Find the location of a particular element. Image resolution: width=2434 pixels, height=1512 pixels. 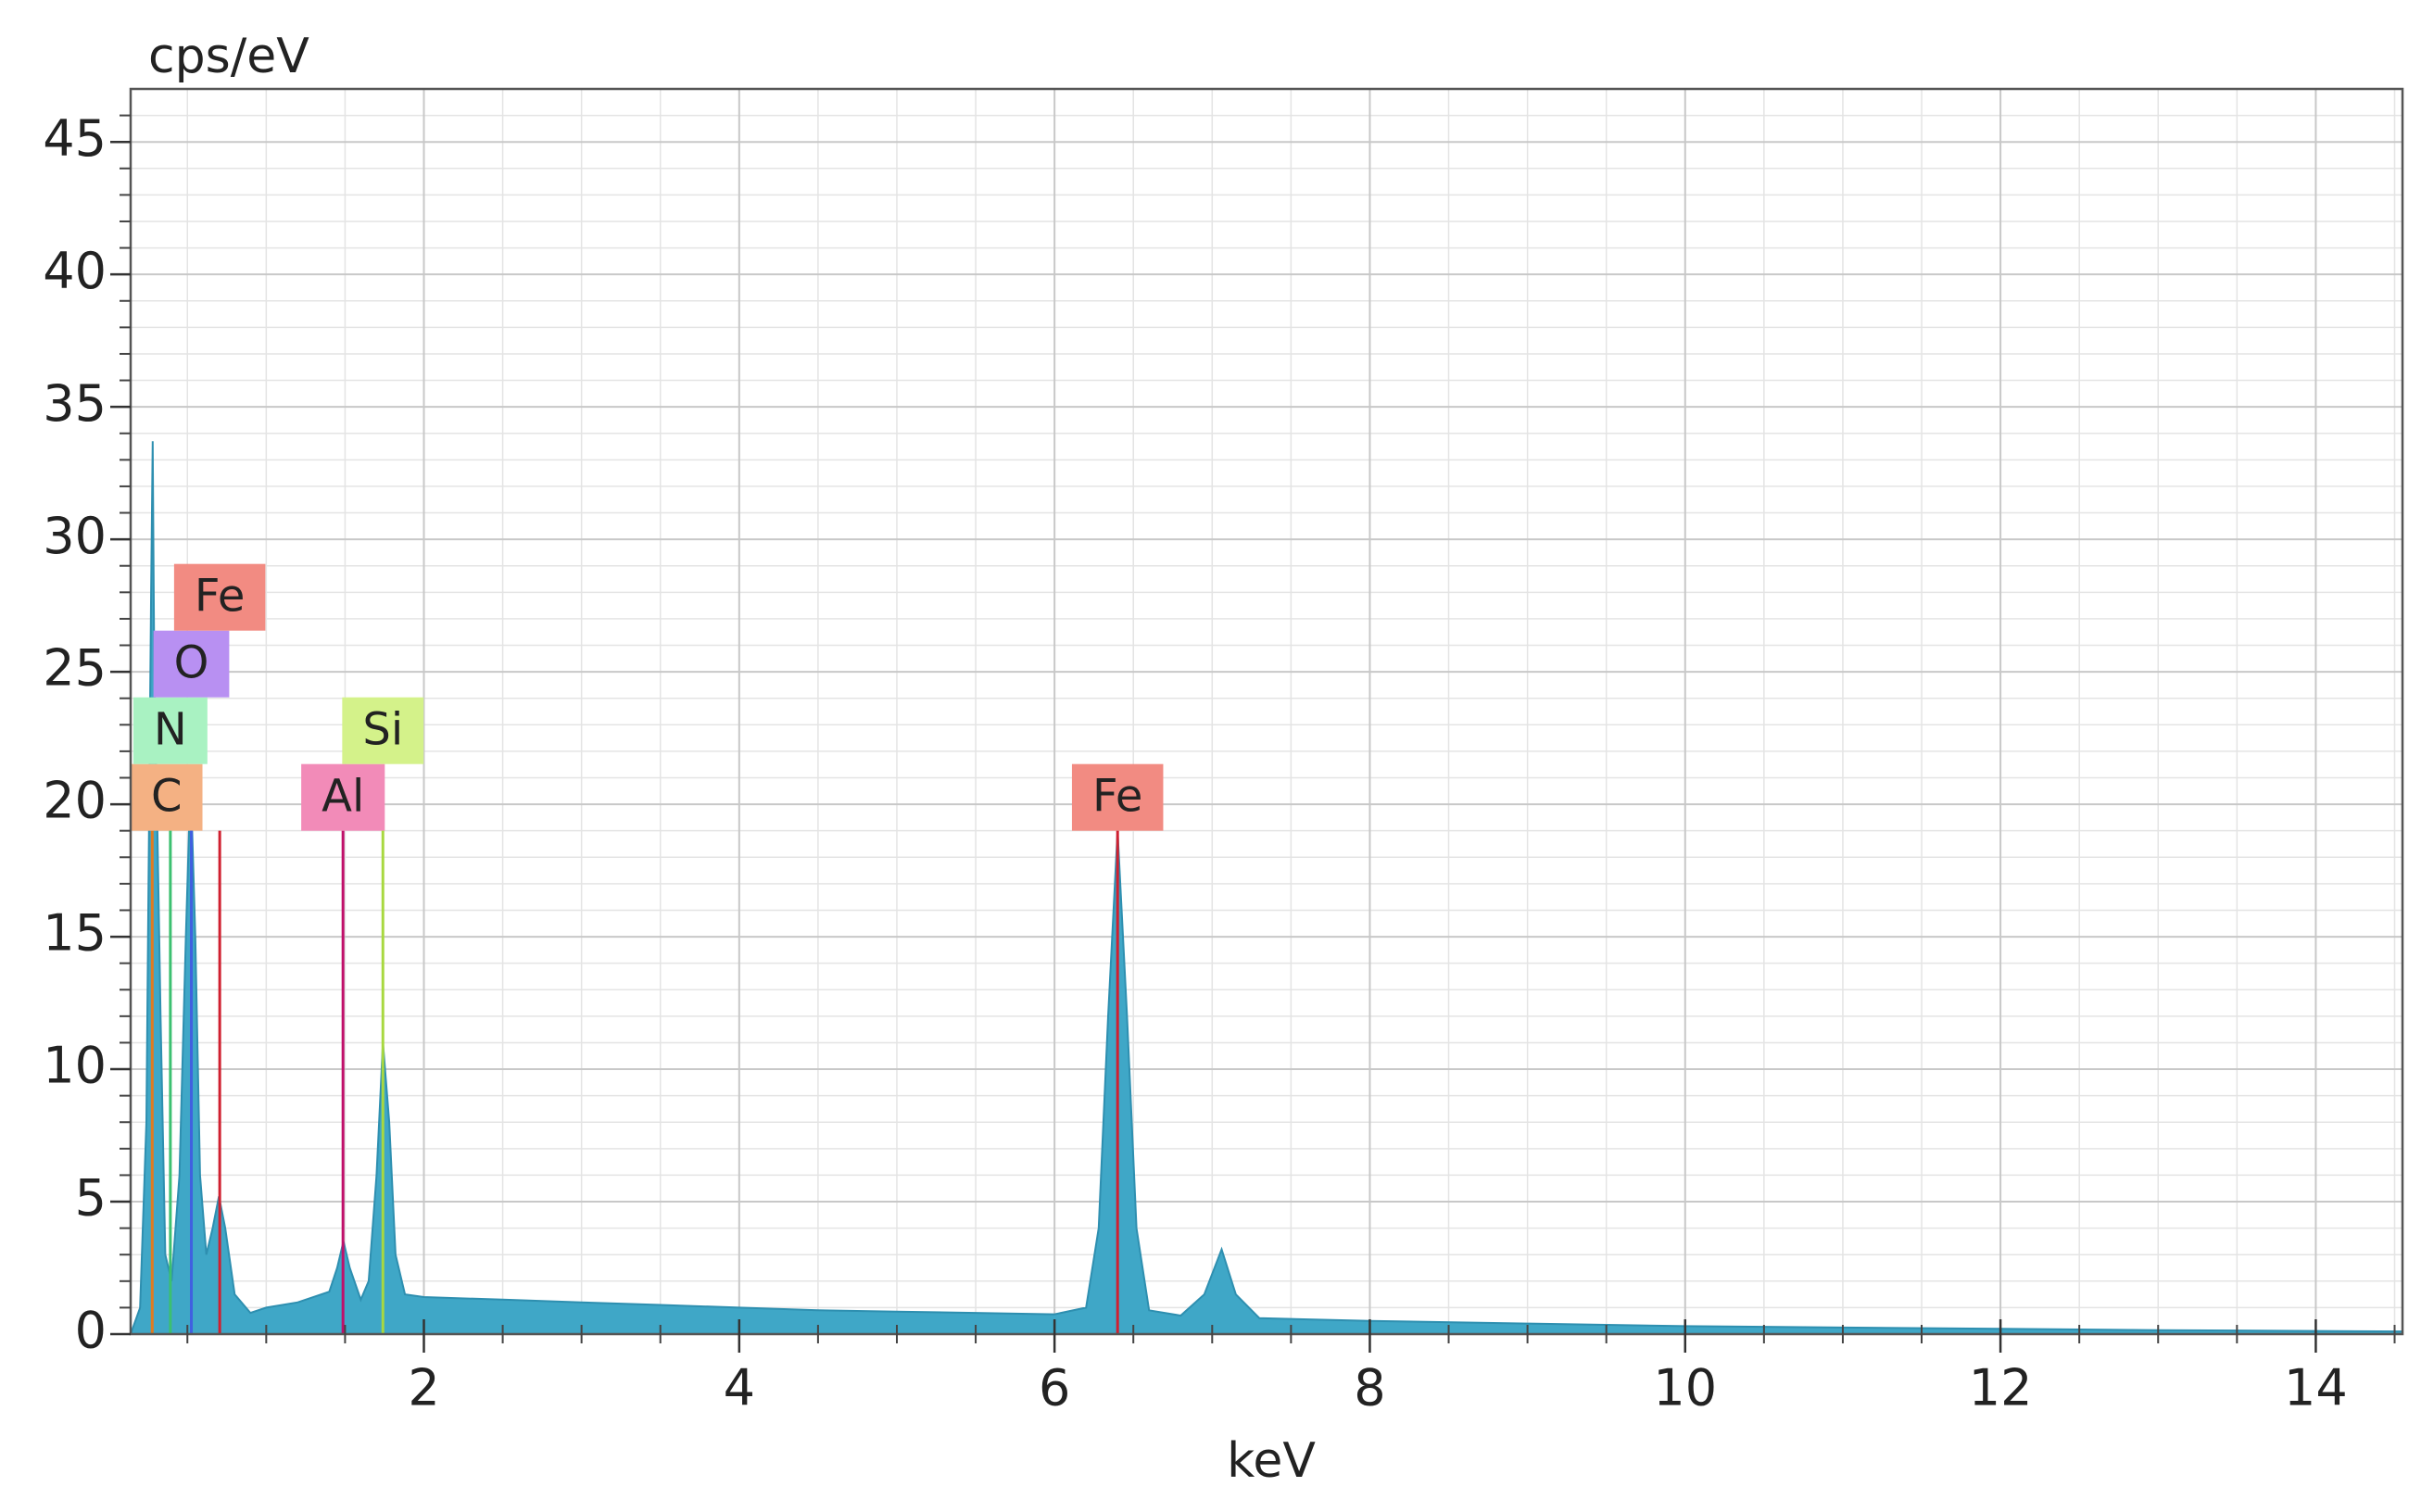

x-tick-label: 6 is located at coordinates (1055, 1388).